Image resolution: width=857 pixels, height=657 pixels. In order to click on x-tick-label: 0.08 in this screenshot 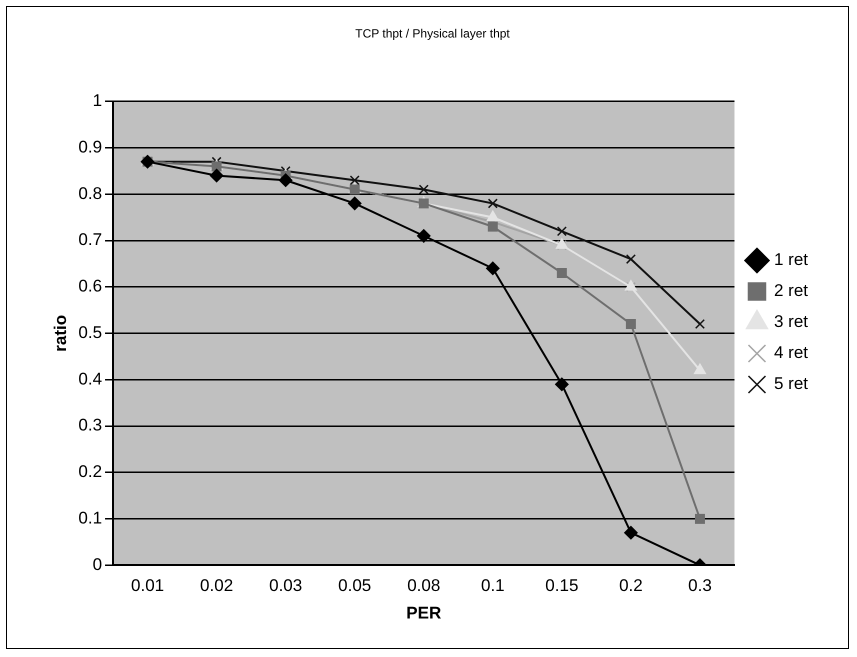, I will do `click(423, 586)`.